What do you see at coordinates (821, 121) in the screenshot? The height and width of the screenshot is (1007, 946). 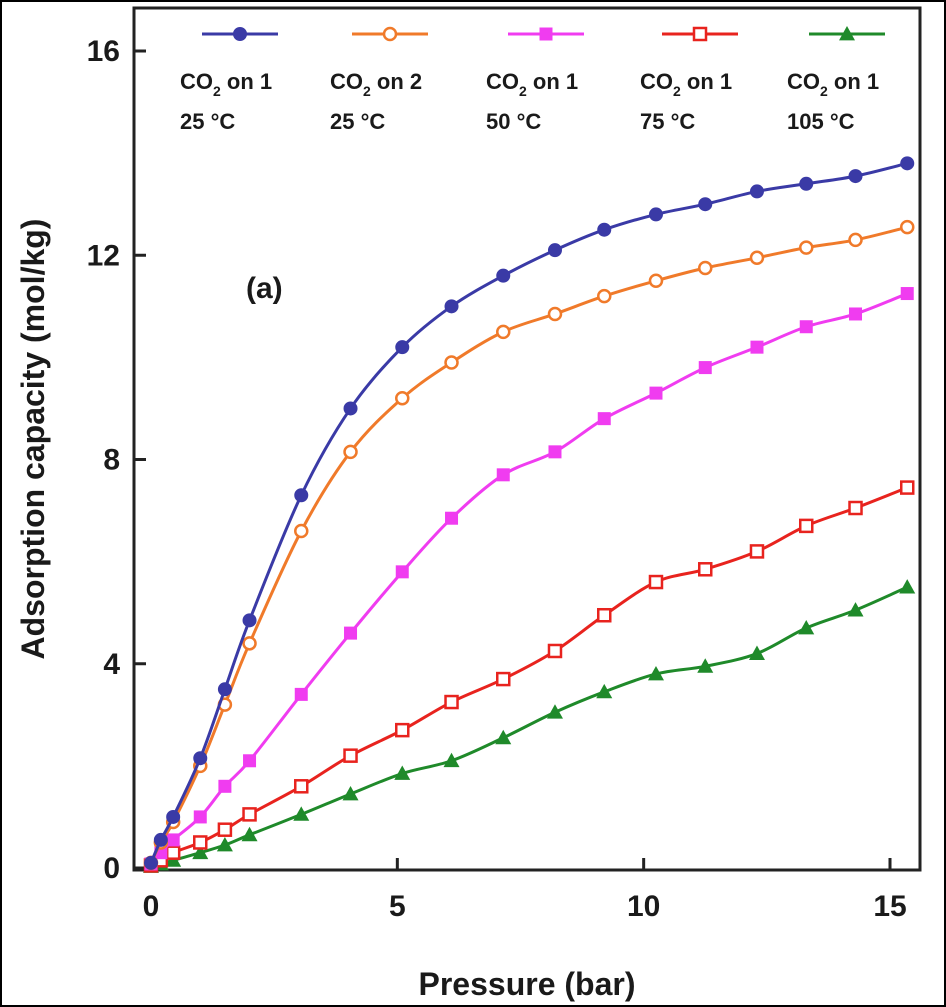 I see `legend-temperature: 105 °C` at bounding box center [821, 121].